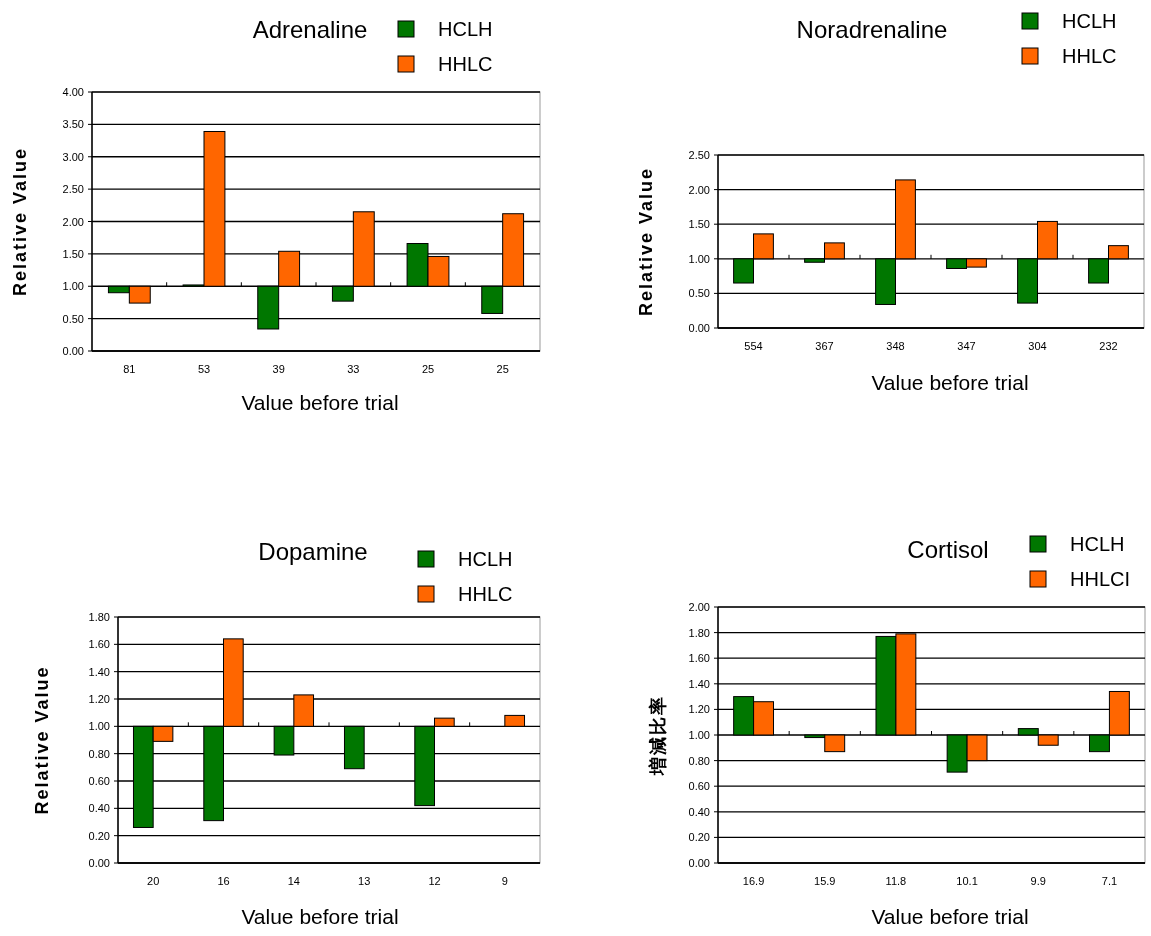 Image resolution: width=1151 pixels, height=936 pixels. What do you see at coordinates (223, 881) in the screenshot?
I see `x-tick-label: 16` at bounding box center [223, 881].